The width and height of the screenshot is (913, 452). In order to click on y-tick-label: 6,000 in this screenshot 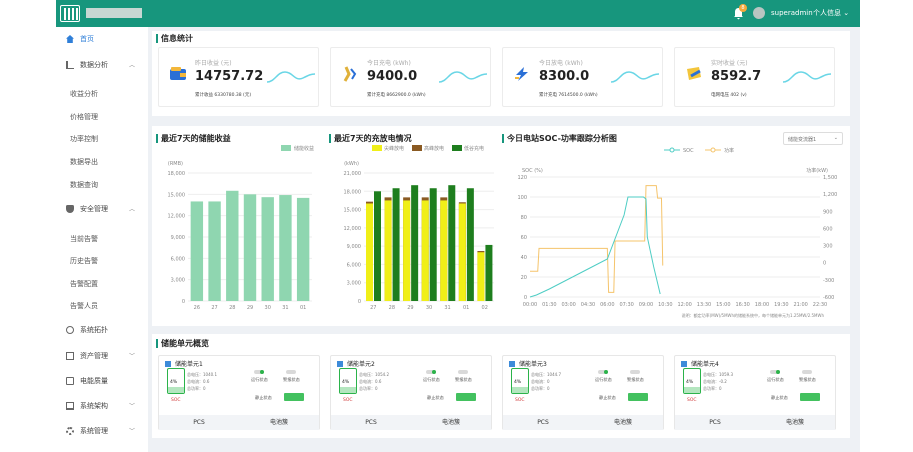, I will do `click(354, 265)`.